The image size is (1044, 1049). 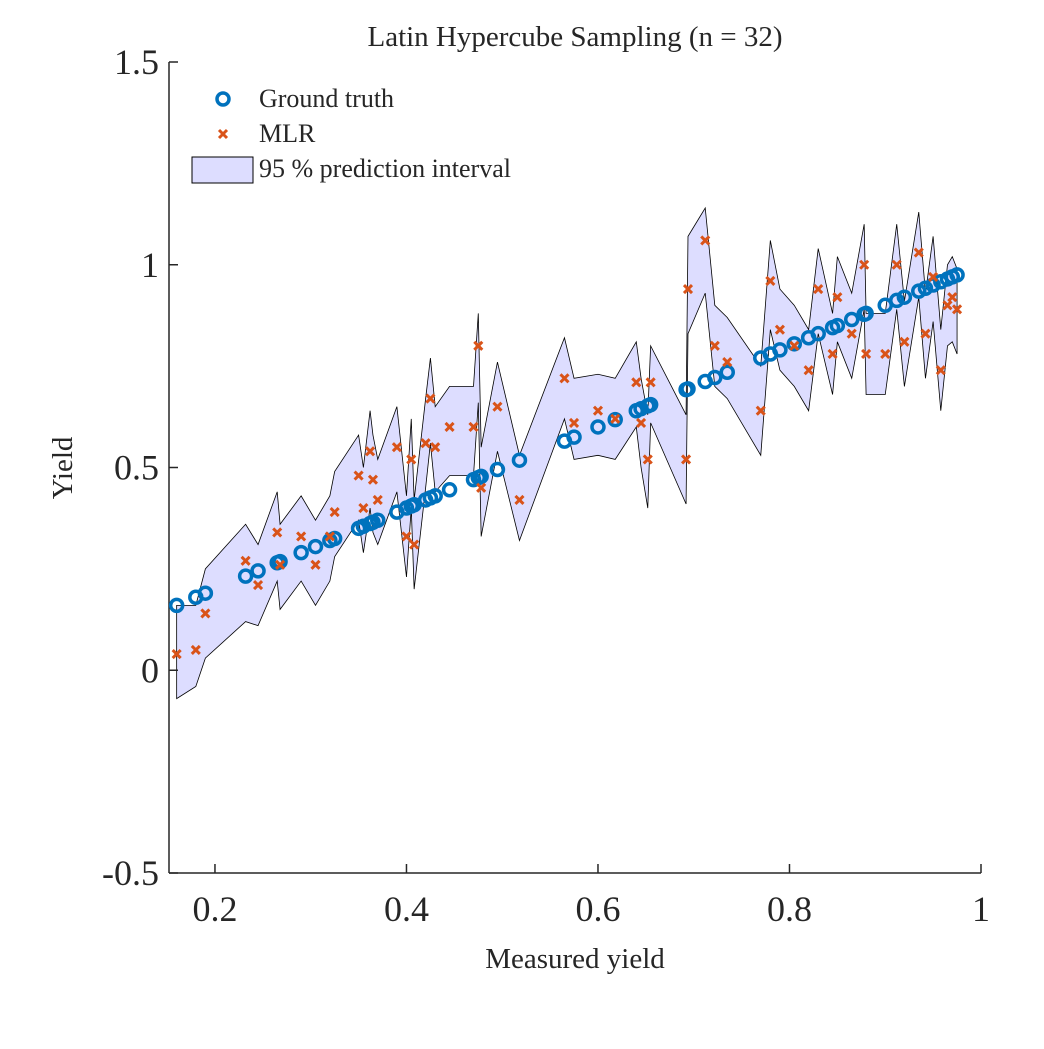 I want to click on legend-label: Ground truth, so click(x=326, y=98).